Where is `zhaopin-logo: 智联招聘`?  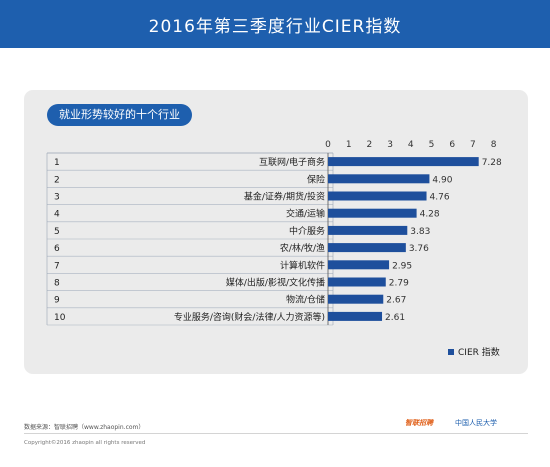 zhaopin-logo: 智联招聘 is located at coordinates (419, 423).